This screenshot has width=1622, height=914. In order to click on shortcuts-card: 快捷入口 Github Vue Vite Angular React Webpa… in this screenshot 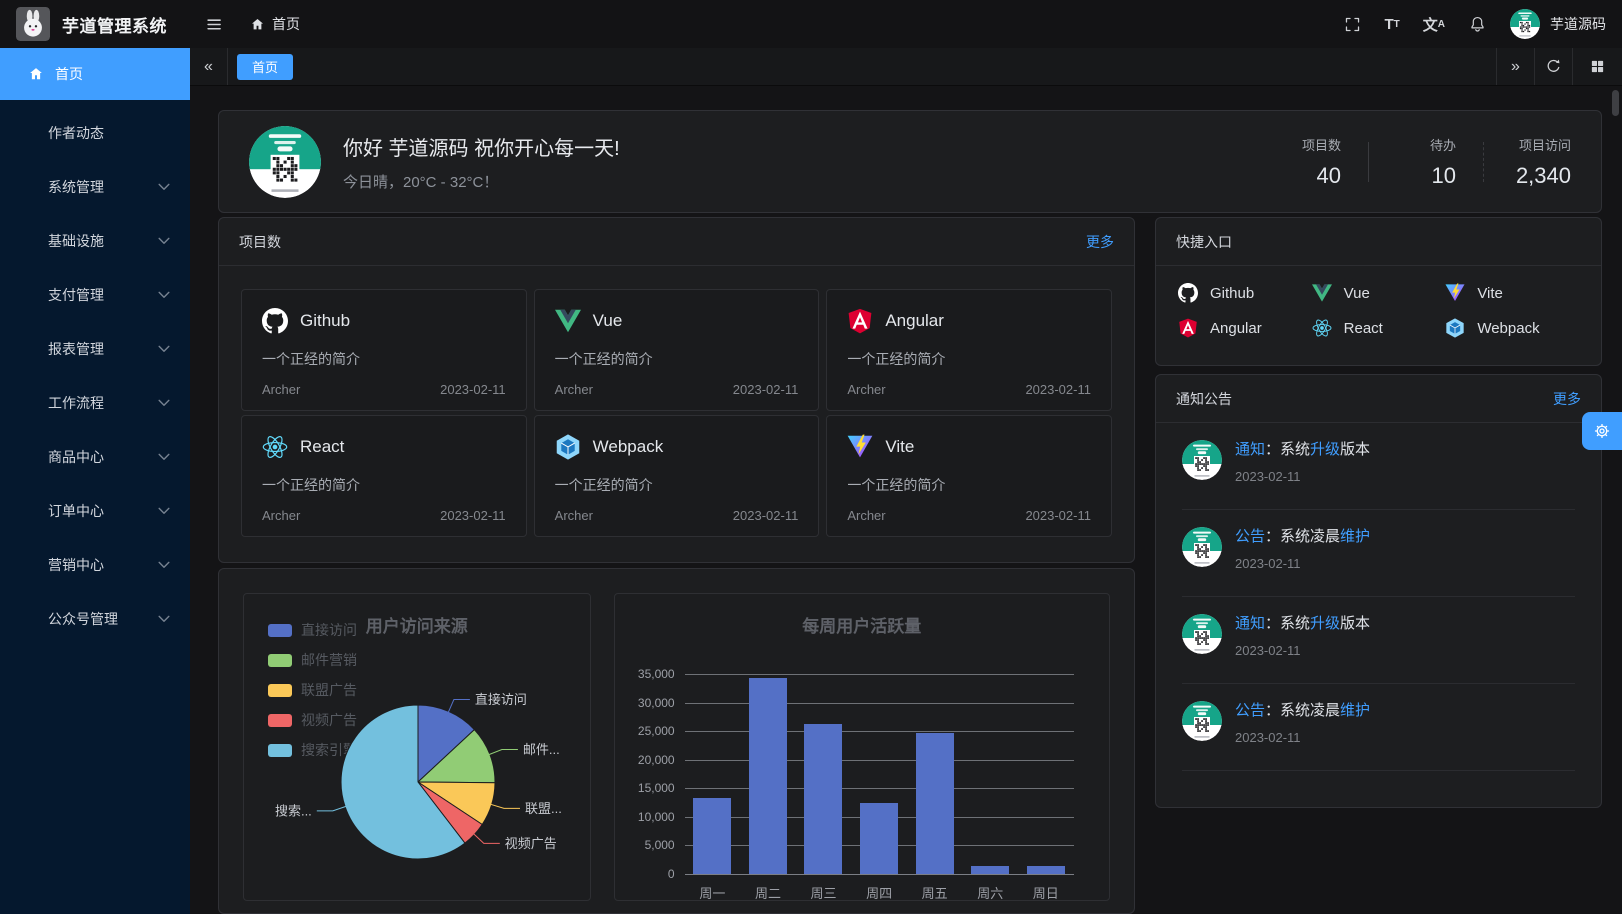, I will do `click(1378, 291)`.